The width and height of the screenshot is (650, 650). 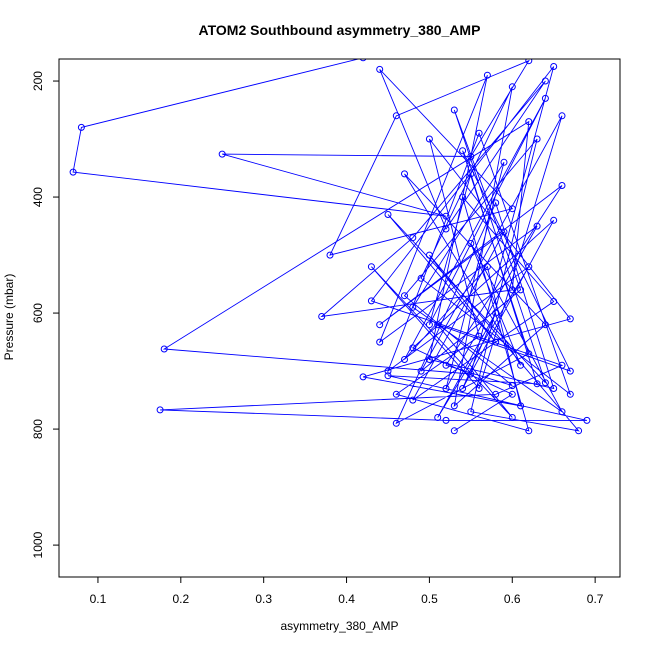 What do you see at coordinates (595, 599) in the screenshot?
I see `x-tick-label: 0.7` at bounding box center [595, 599].